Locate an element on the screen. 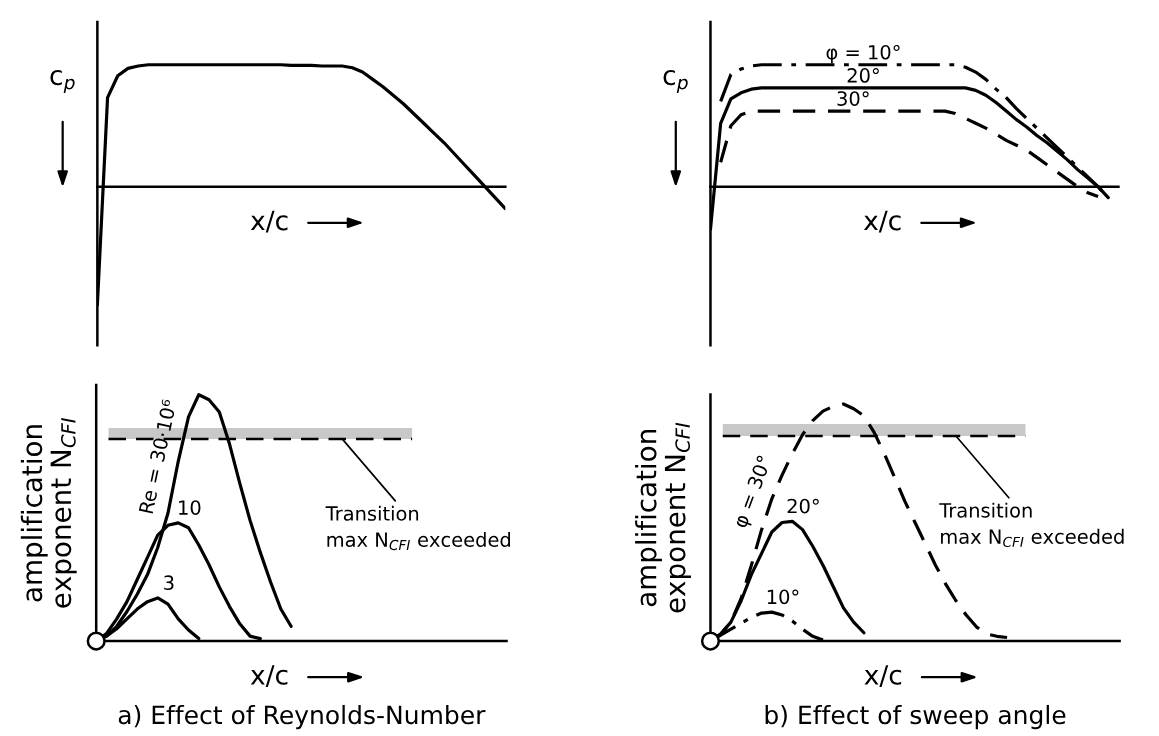 This screenshot has width=1159, height=736. text: b) Effect of sweep angle is located at coordinates (915, 717).